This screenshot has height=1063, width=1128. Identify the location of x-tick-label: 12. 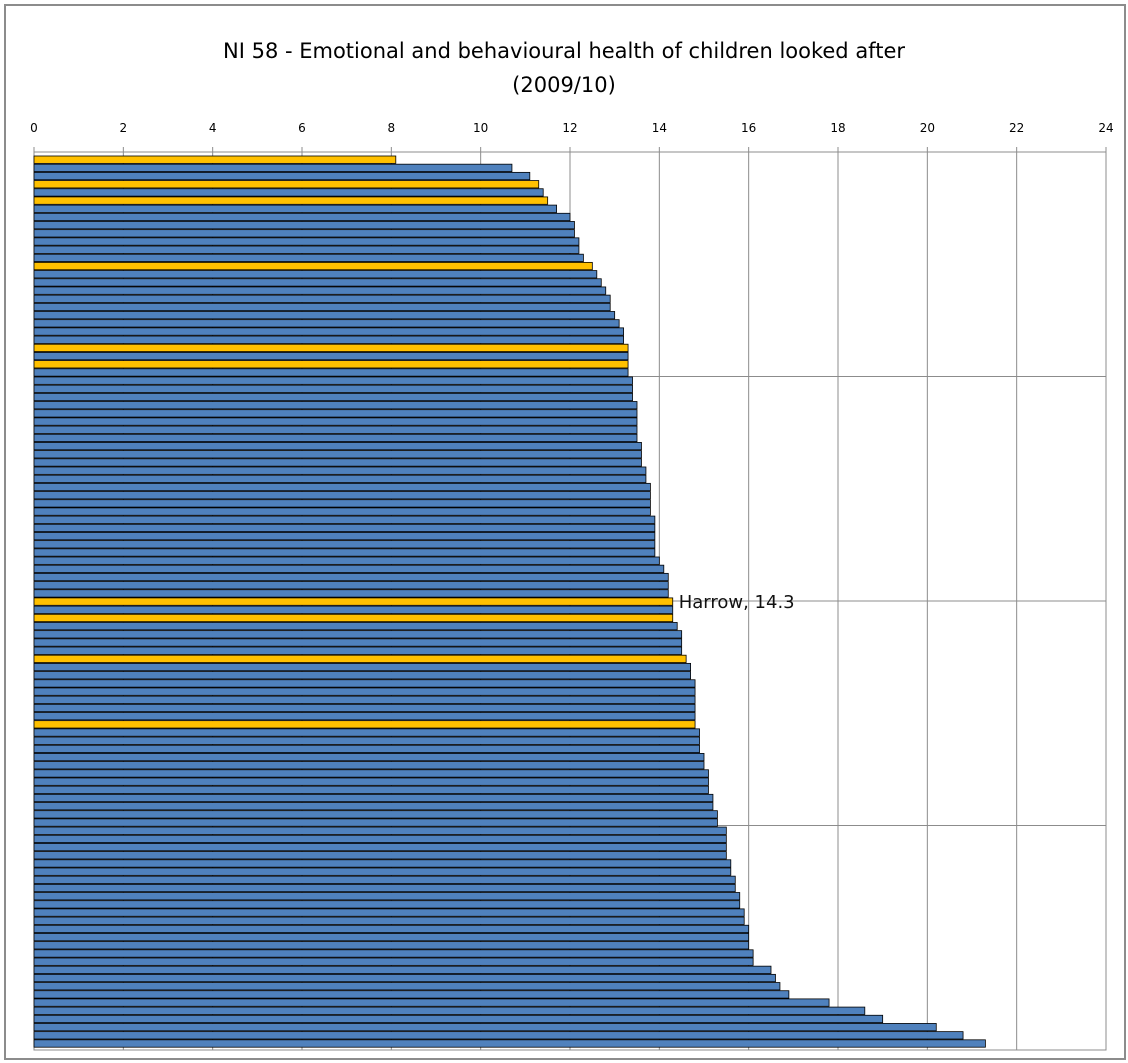
(569, 128).